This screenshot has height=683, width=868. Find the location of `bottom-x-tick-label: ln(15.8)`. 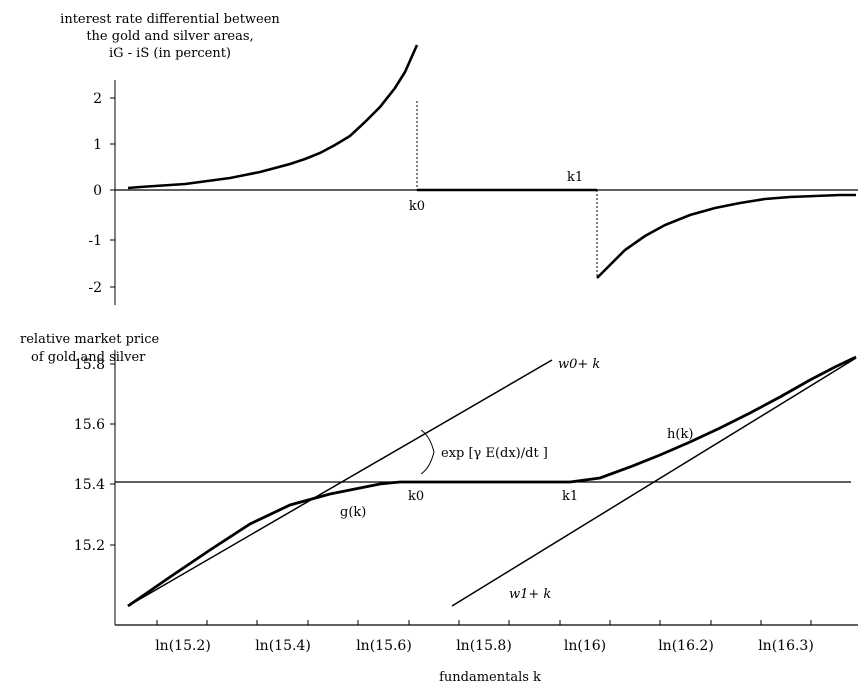

bottom-x-tick-label: ln(15.8) is located at coordinates (484, 646).